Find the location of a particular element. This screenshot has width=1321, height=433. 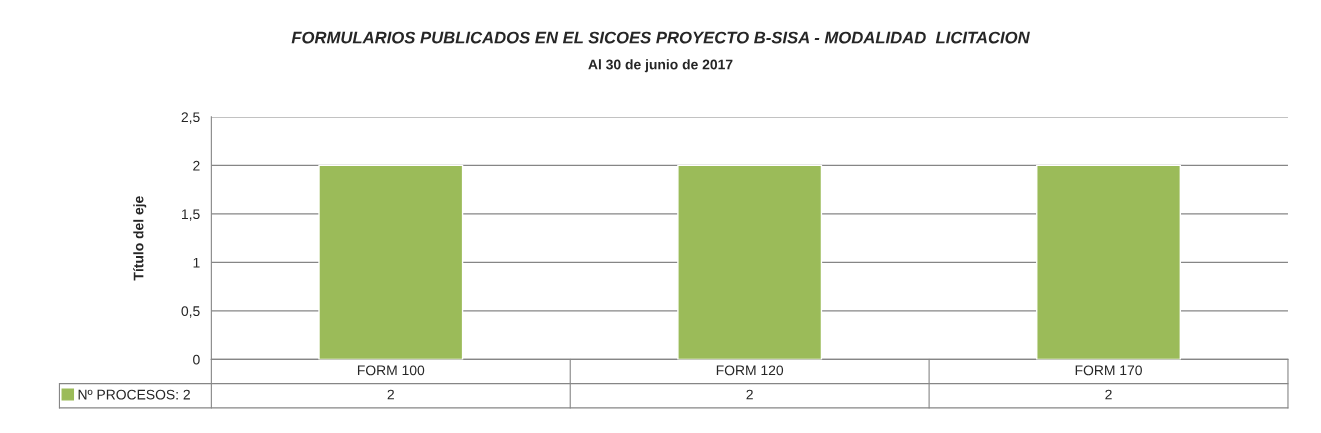

y-tick-label: 2,5 is located at coordinates (190, 118).